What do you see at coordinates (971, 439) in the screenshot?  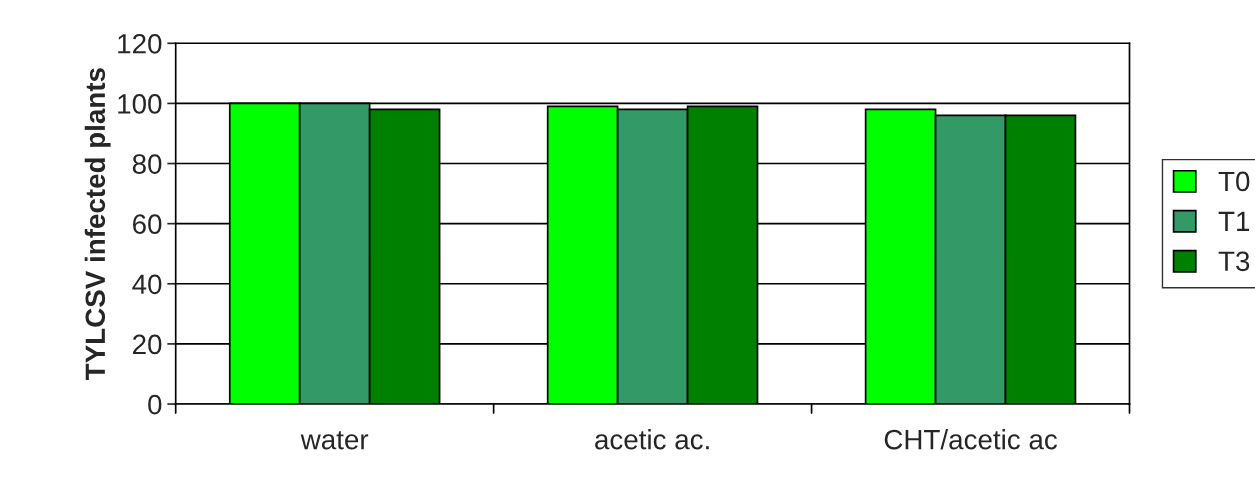 I see `x-tick-label: CHT/acetic ac` at bounding box center [971, 439].